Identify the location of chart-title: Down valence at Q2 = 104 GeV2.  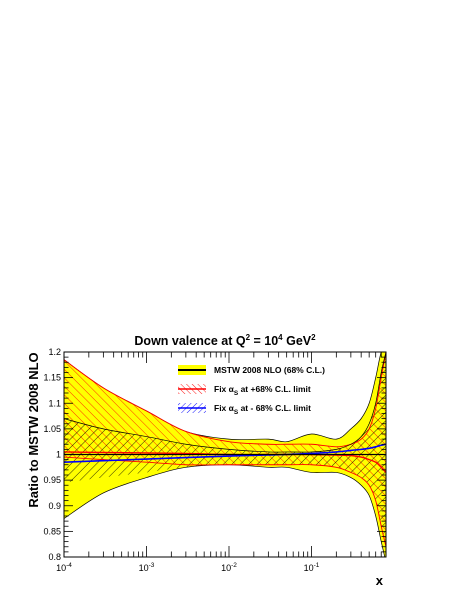
(225, 340).